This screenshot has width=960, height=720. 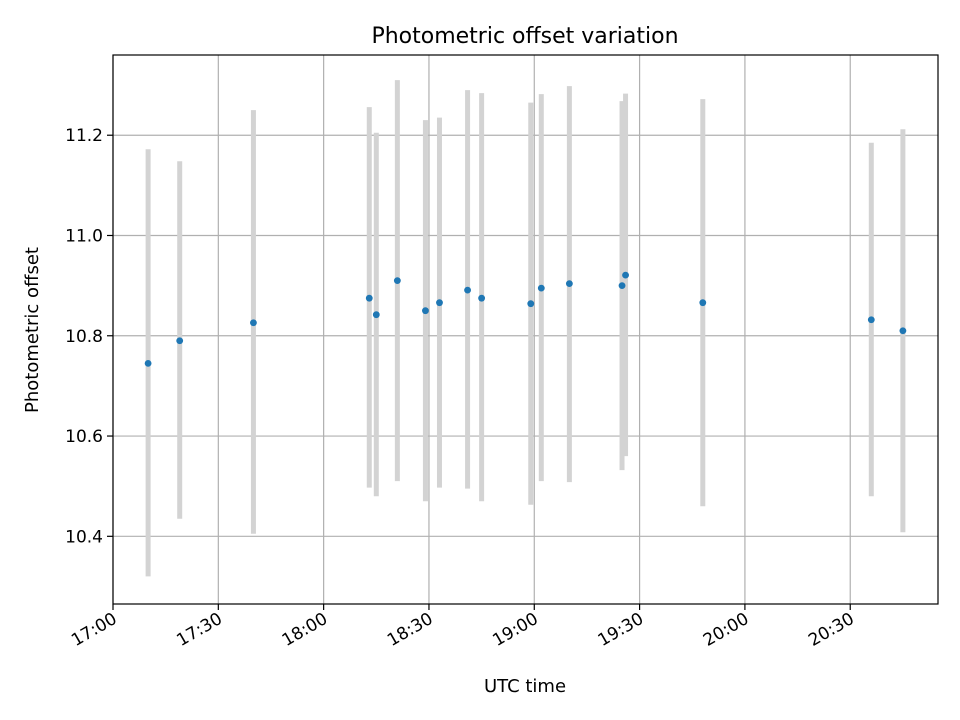 I want to click on x-axis-label: UTC time, so click(x=525, y=686).